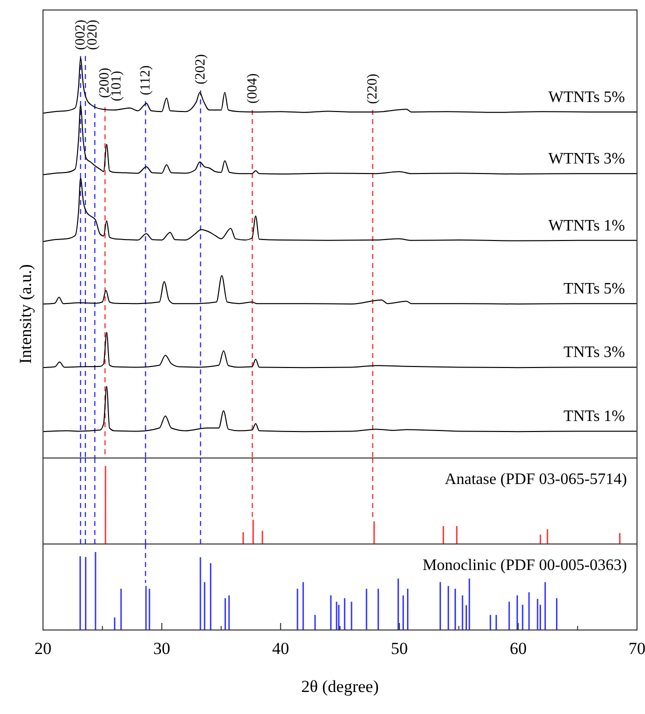  I want to click on series-label: WTNTs 1%, so click(586, 225).